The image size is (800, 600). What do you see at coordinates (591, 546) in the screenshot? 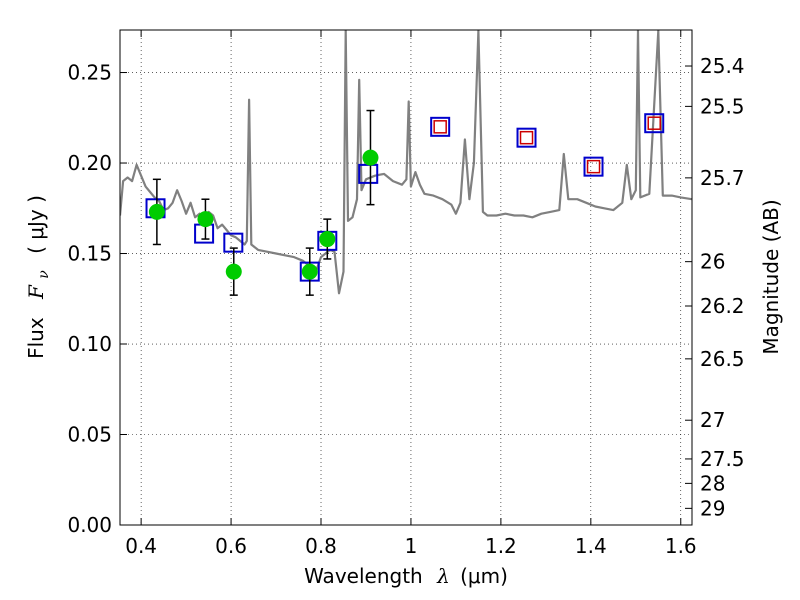
I see `x-tick-label: 1.4` at bounding box center [591, 546].